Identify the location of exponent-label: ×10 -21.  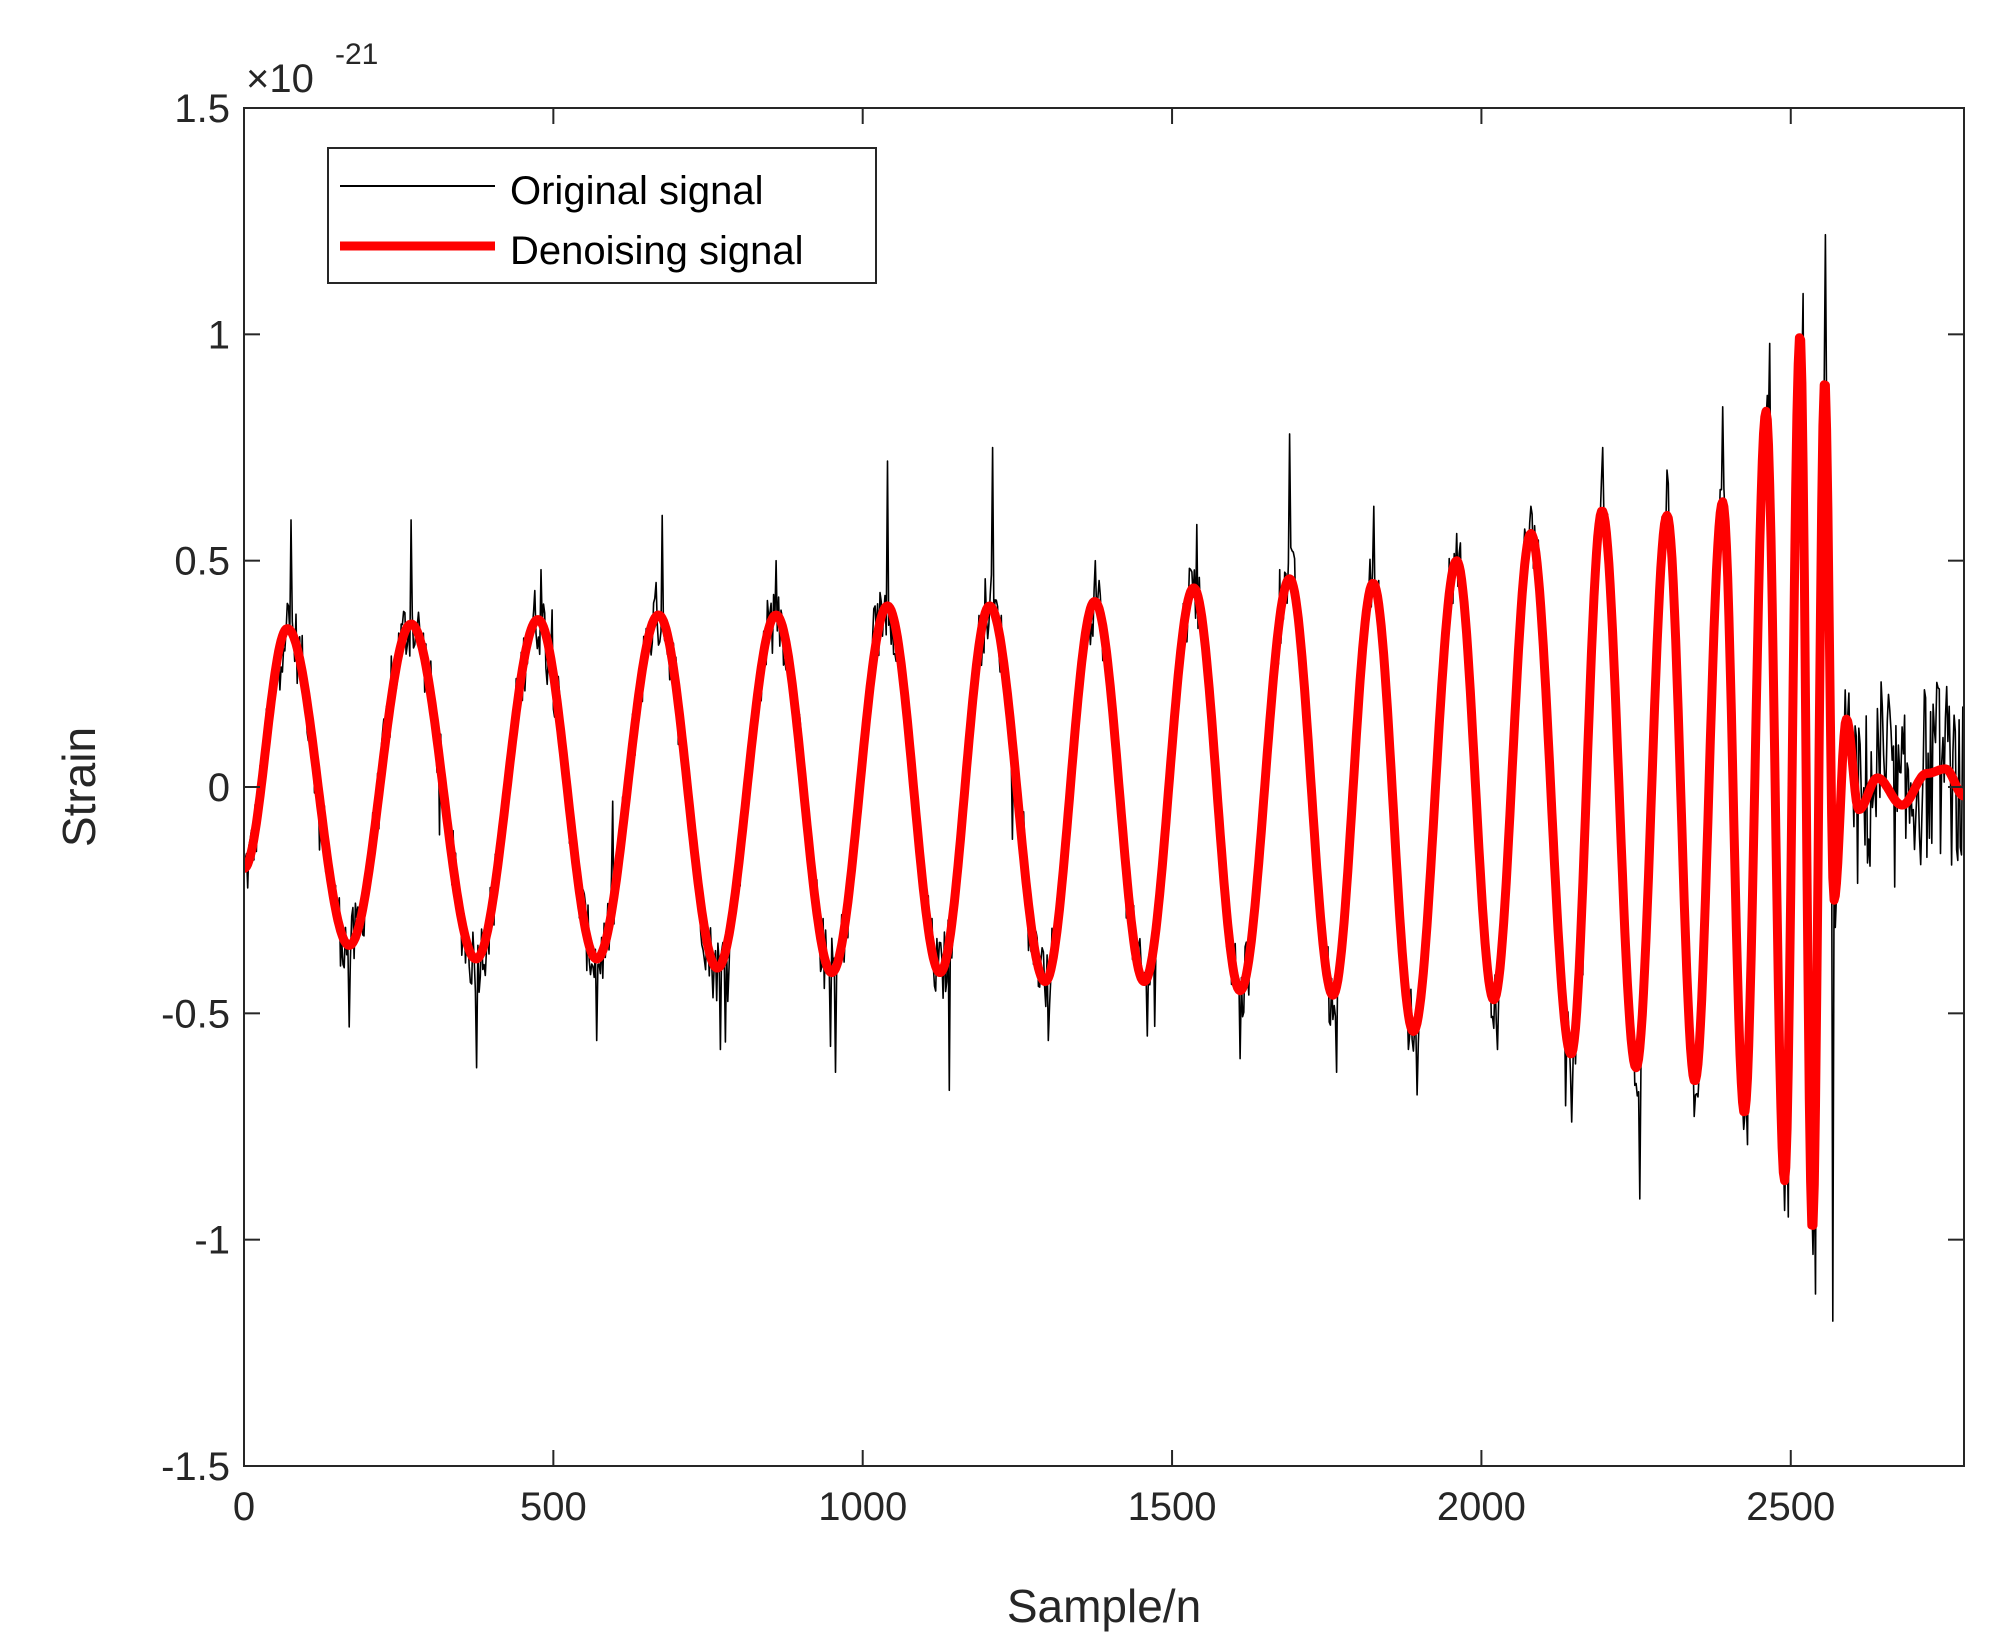
(312, 69).